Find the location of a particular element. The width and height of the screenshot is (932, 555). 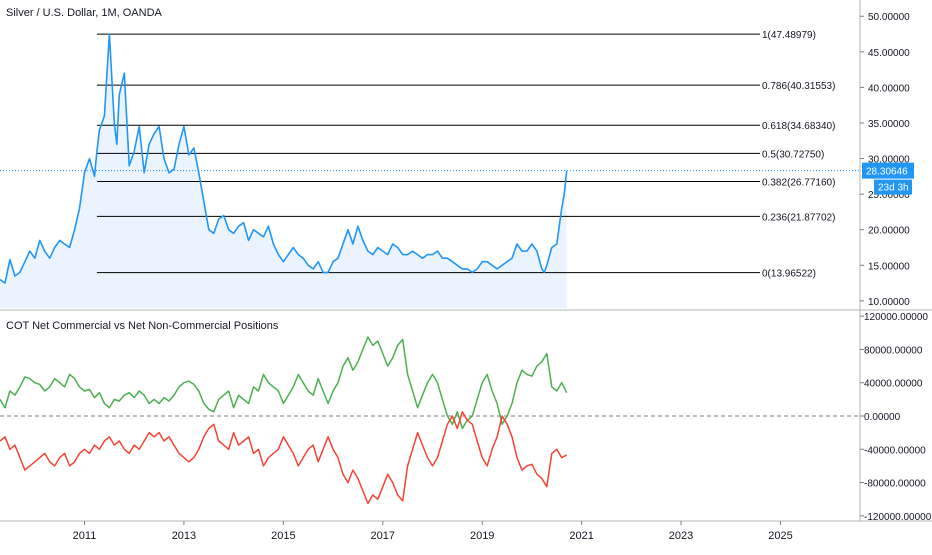

price-y-tick-label: 50.00000 is located at coordinates (889, 17).